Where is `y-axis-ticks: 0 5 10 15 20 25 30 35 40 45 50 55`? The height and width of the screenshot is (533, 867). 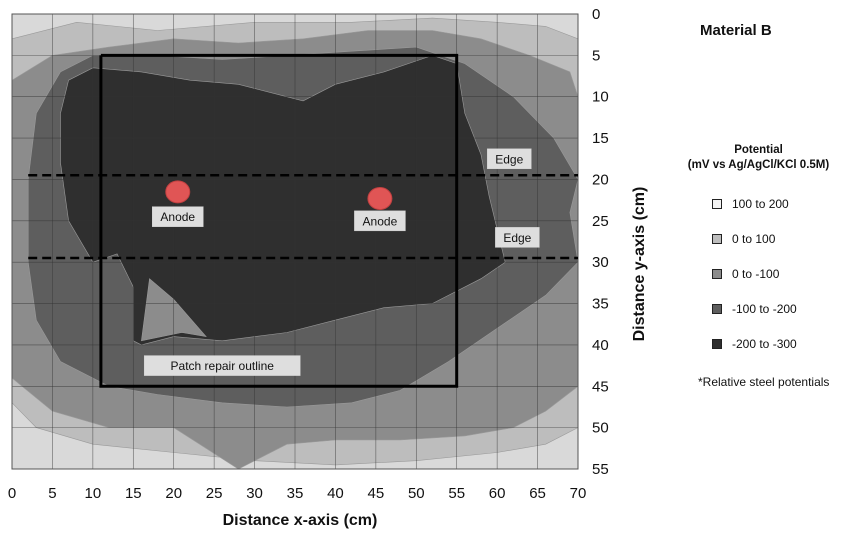 y-axis-ticks: 0 5 10 15 20 25 30 35 40 45 50 55 is located at coordinates (600, 242).